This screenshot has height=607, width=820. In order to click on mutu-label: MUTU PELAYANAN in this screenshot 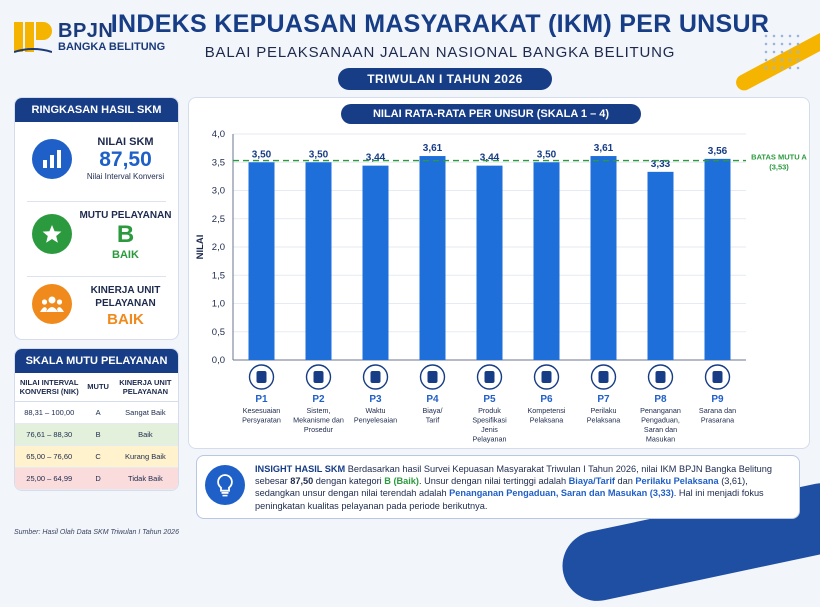, I will do `click(125, 215)`.